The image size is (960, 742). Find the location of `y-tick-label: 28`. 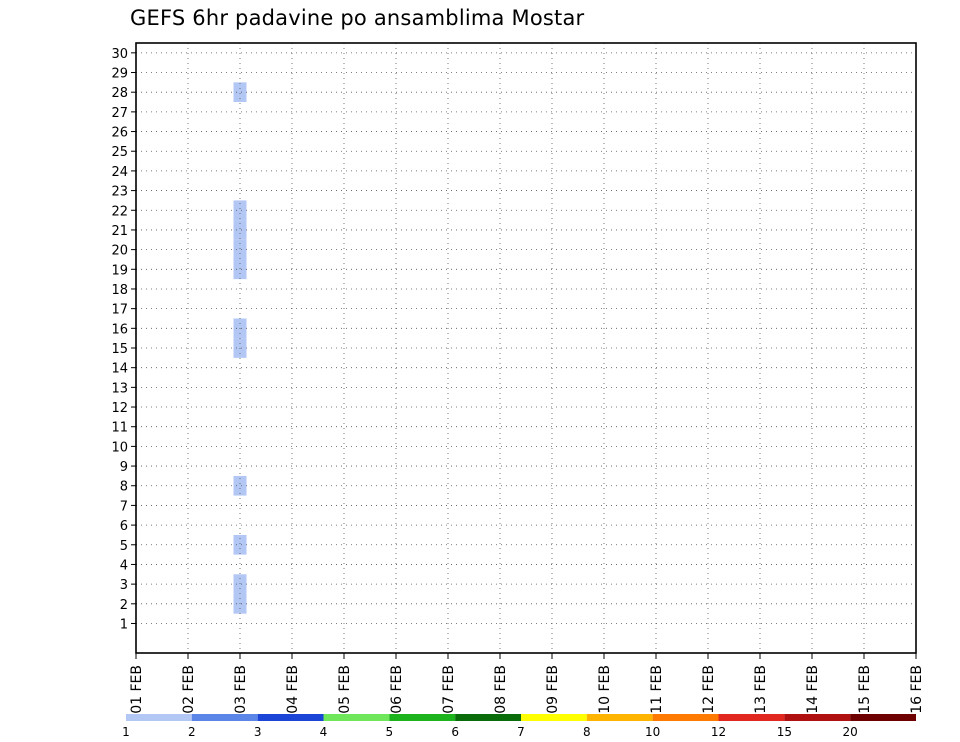

y-tick-label: 28 is located at coordinates (119, 93).